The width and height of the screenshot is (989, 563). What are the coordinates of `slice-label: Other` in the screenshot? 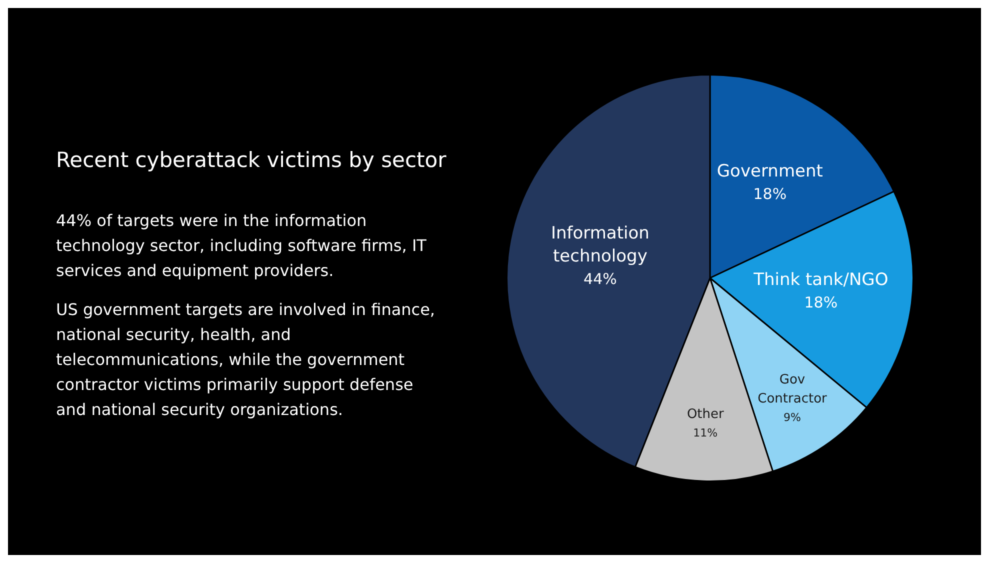 It's located at (705, 414).